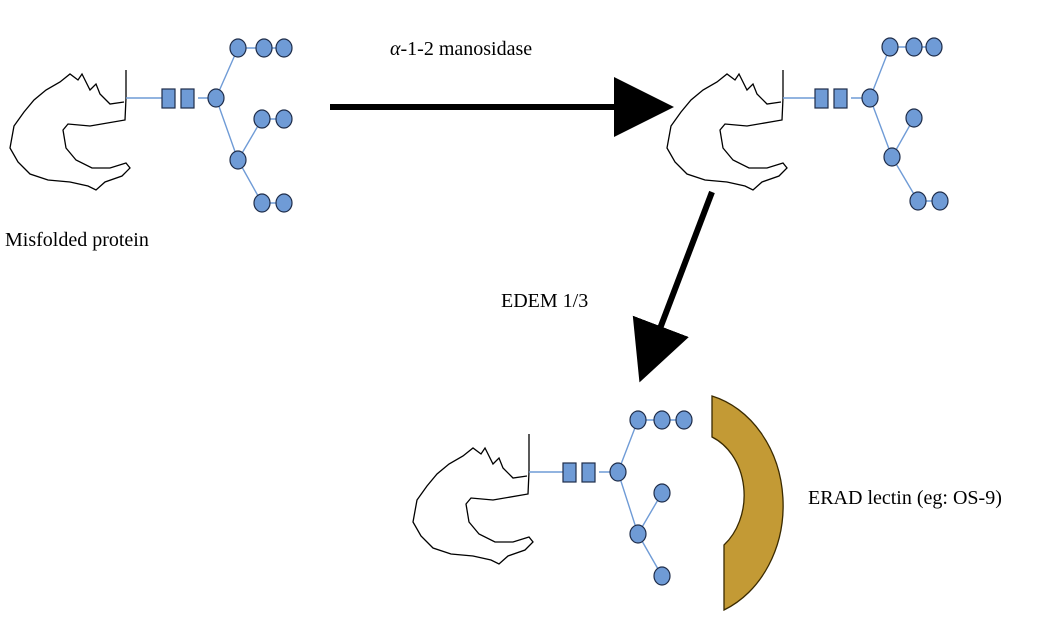 The image size is (1064, 622). Describe the element at coordinates (905, 498) in the screenshot. I see `erad-lectin-label: ERAD lectin (eg: OS-9)` at that location.